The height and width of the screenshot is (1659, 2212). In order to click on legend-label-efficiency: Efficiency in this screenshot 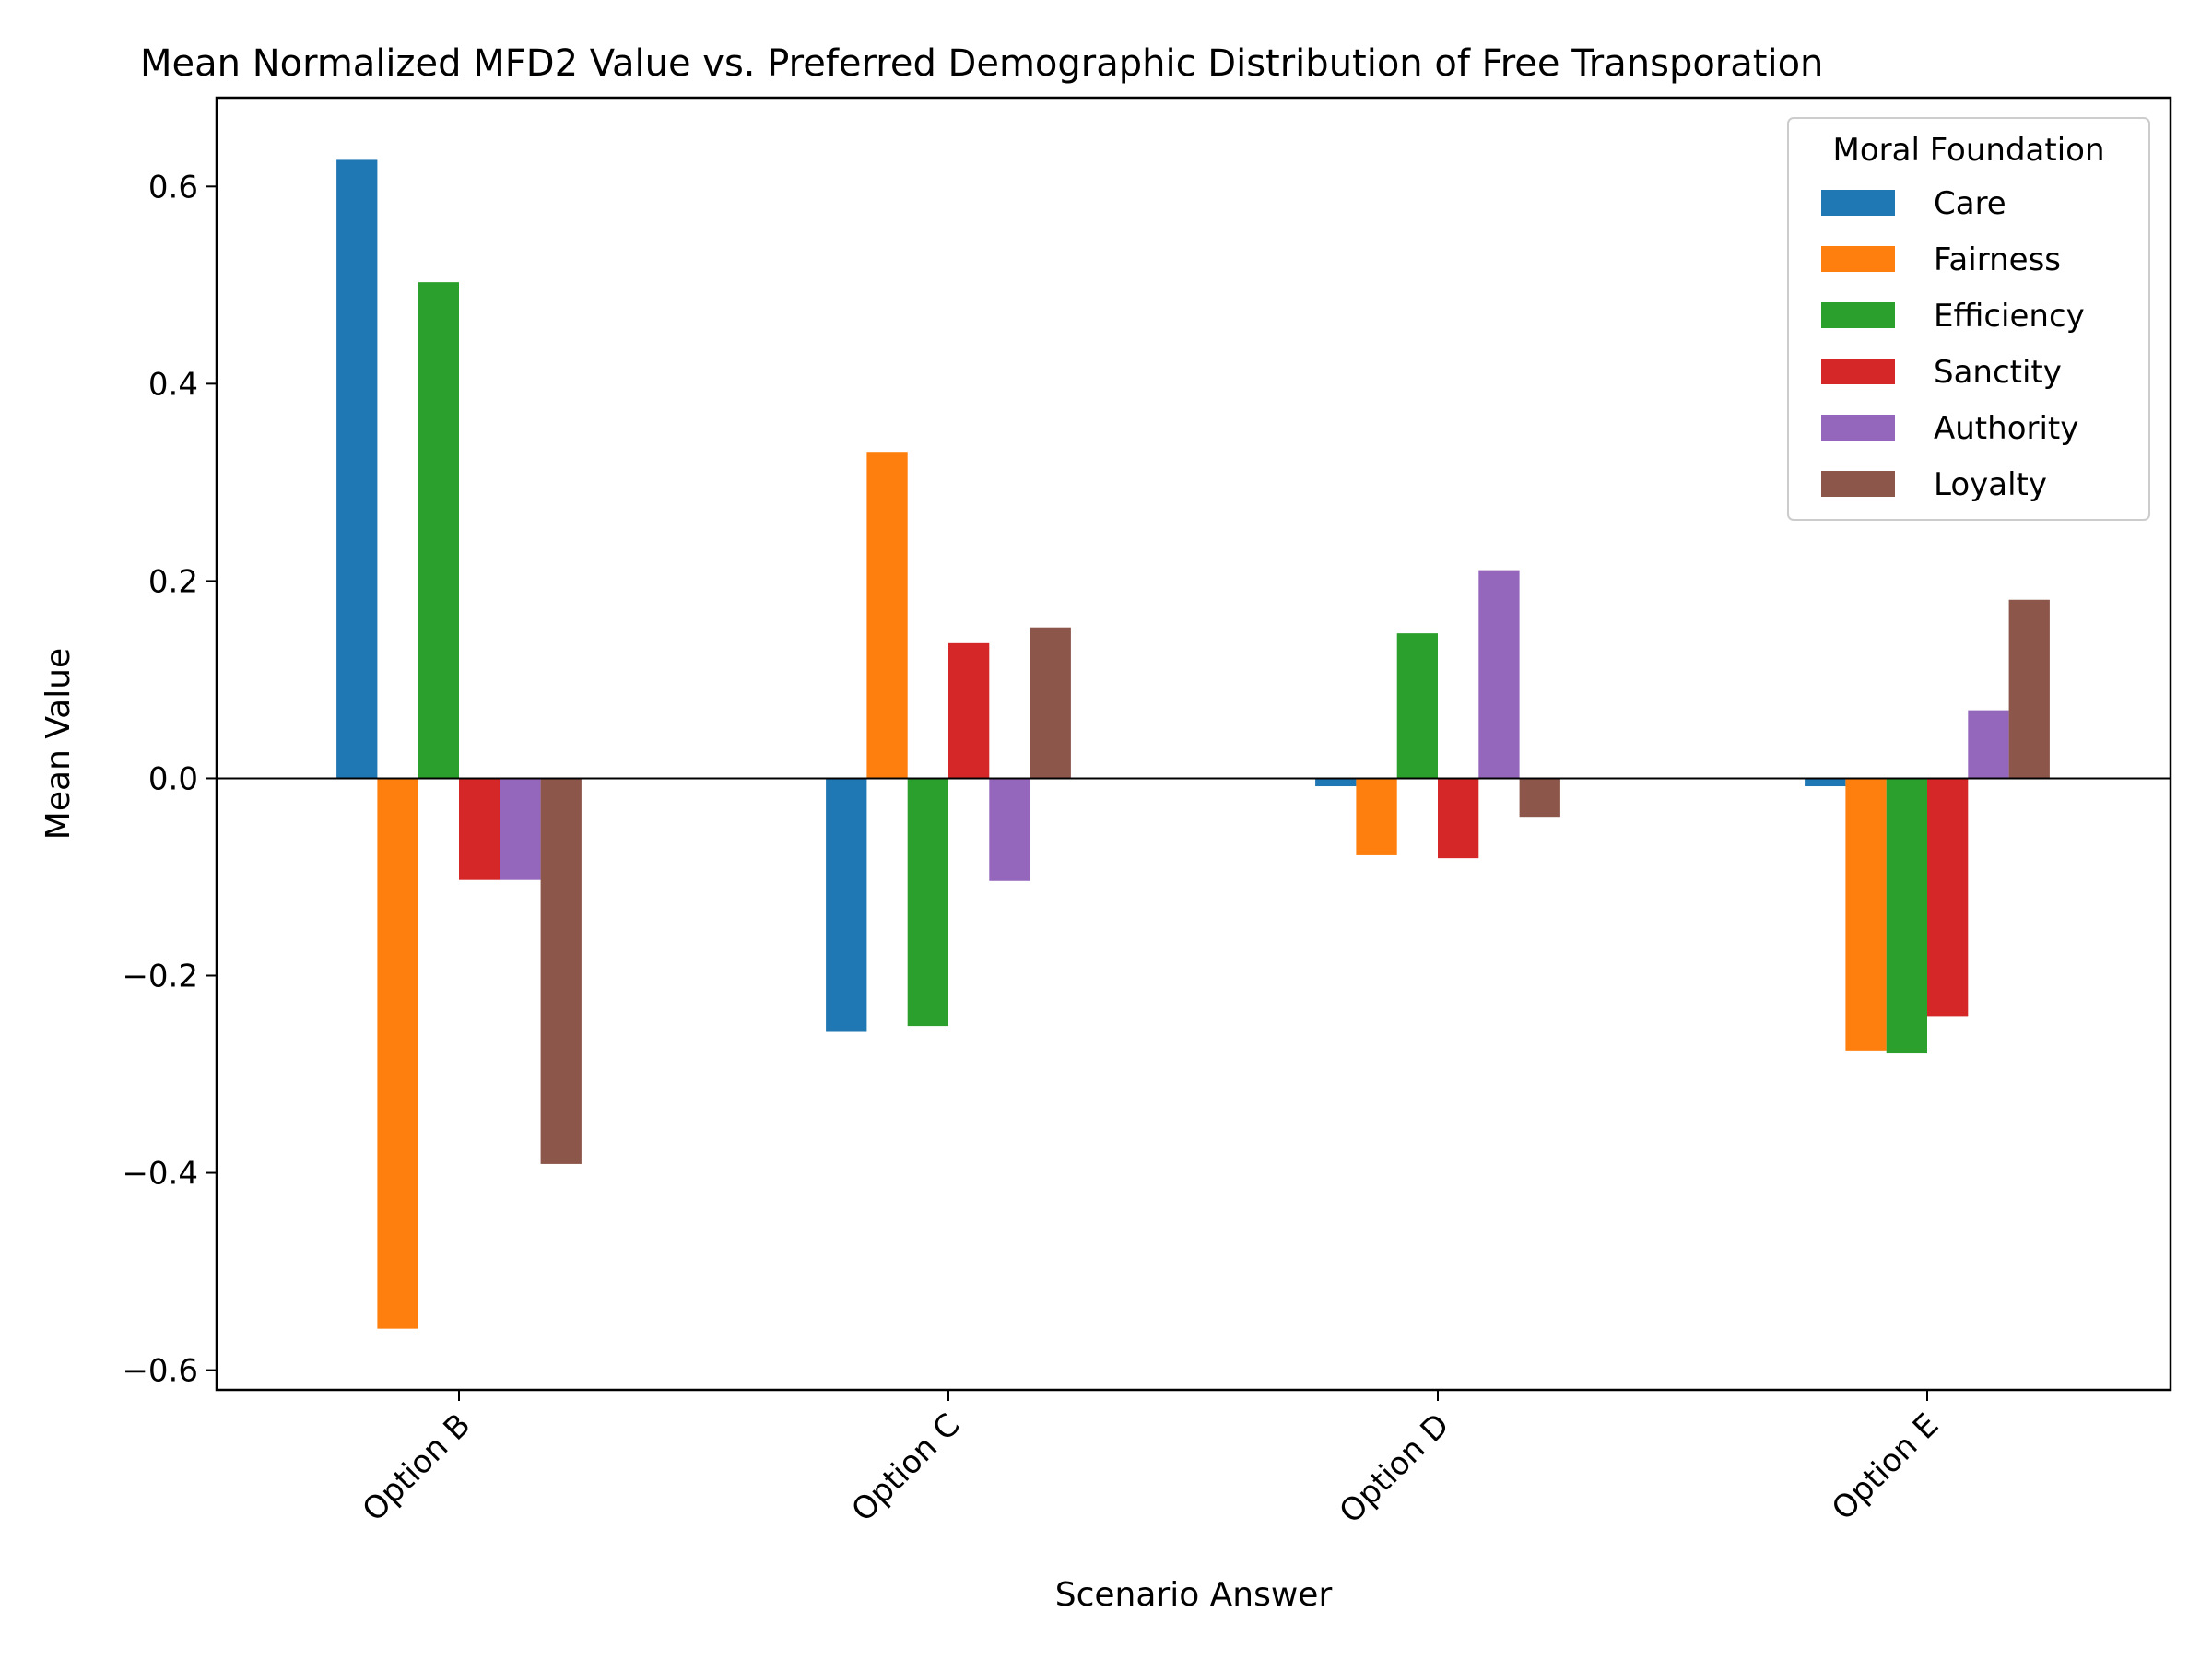, I will do `click(2009, 316)`.